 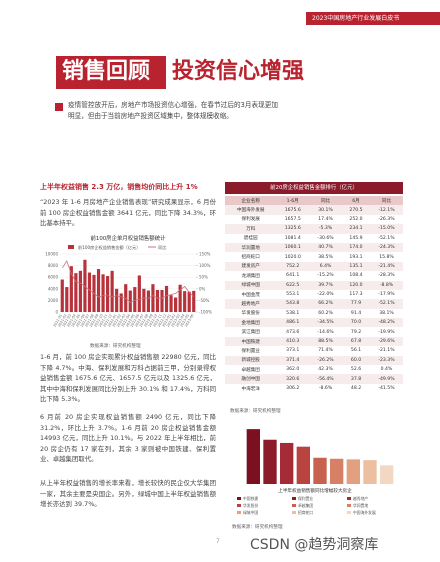 What do you see at coordinates (53, 288) in the screenshot?
I see `y-tick-label: 4000` at bounding box center [53, 288].